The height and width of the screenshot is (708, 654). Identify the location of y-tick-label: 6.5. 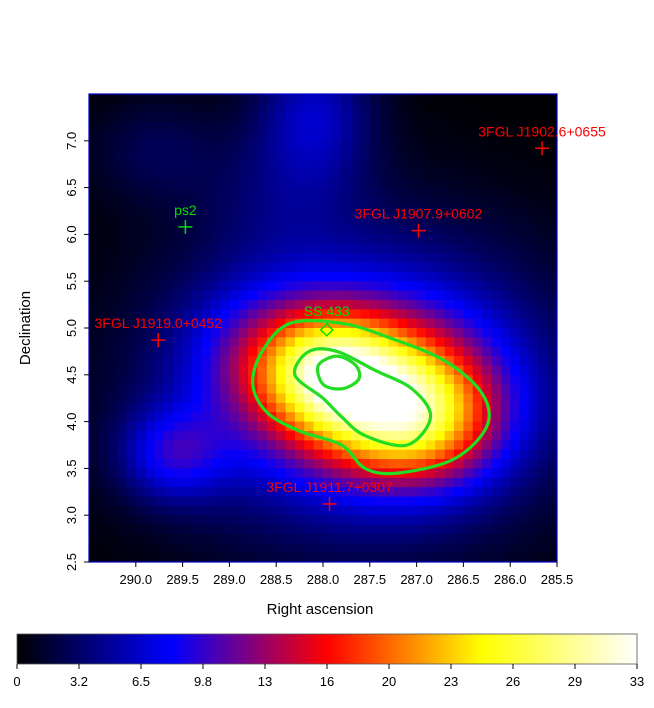
(71, 188).